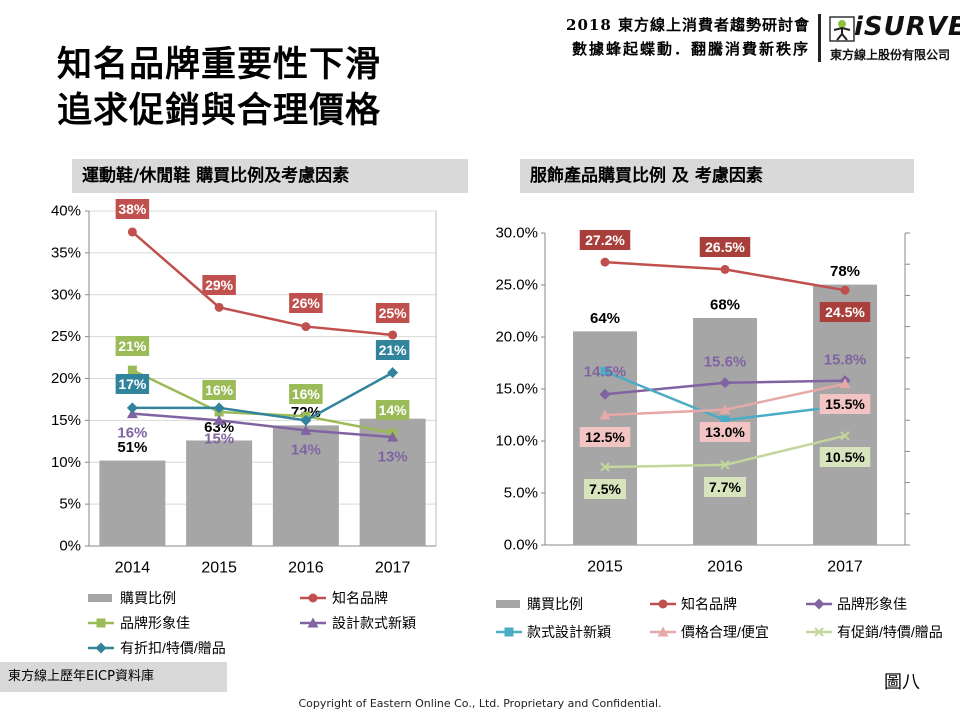 This screenshot has width=960, height=720. Describe the element at coordinates (516, 441) in the screenshot. I see `c2-ytick-label: 10.0%` at that location.